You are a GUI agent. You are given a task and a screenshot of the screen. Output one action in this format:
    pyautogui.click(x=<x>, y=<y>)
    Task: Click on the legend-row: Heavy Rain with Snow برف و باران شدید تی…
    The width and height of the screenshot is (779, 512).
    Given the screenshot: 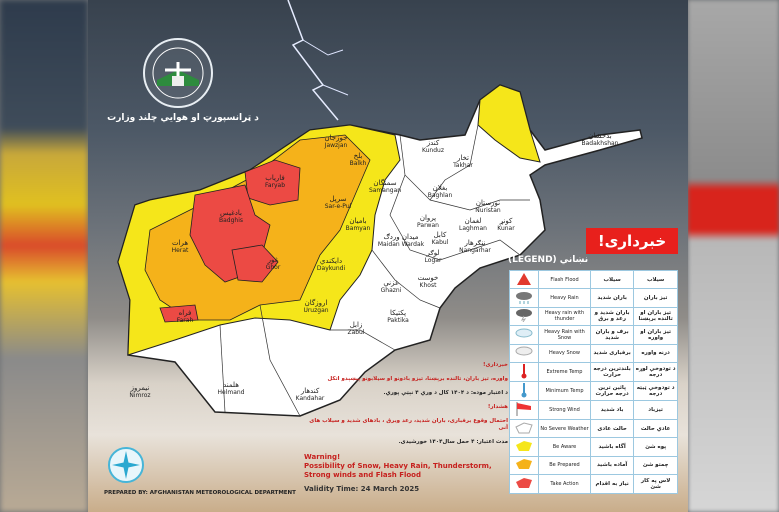 What is the action you would take?
    pyautogui.click(x=593, y=335)
    